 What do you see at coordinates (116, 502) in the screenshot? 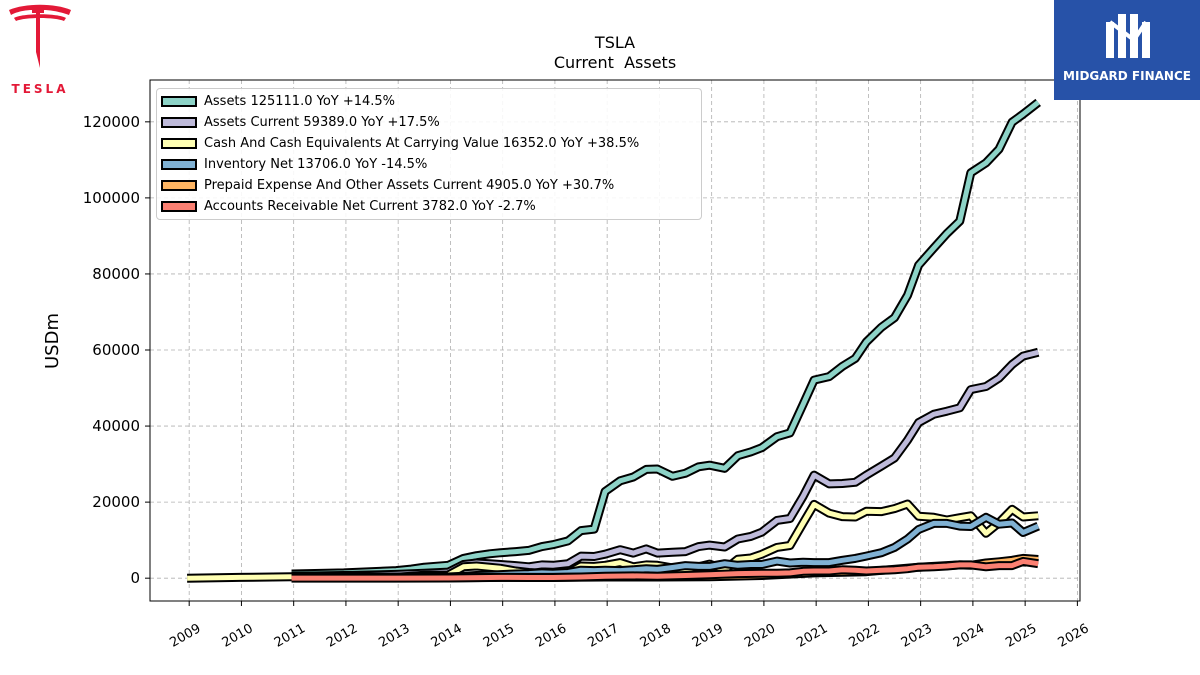
I see `y-tick-label: 20000` at bounding box center [116, 502].